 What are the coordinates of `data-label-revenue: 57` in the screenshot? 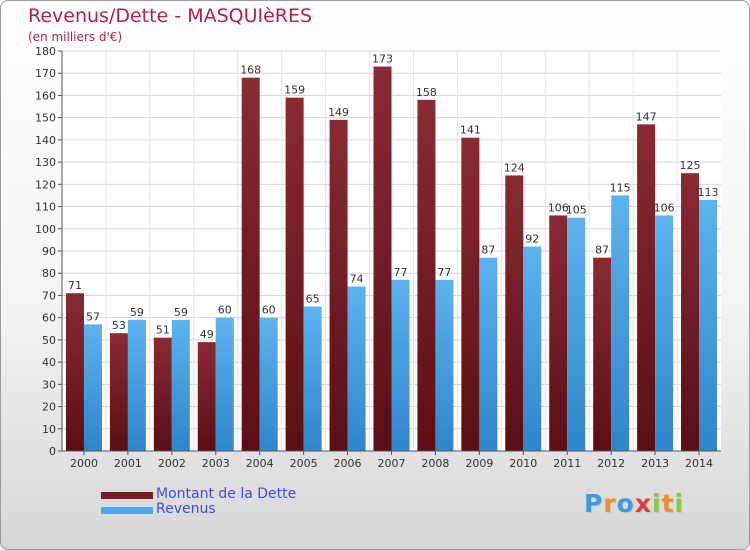 It's located at (93, 316).